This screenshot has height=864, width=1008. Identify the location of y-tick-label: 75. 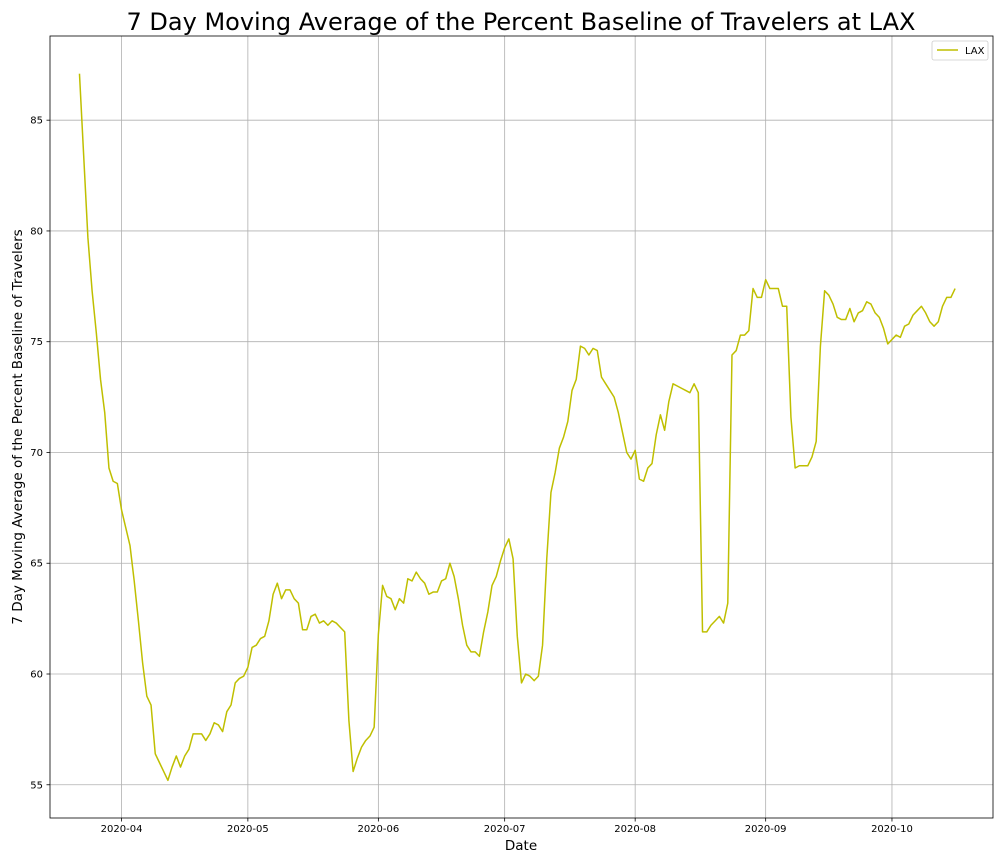
(36, 342).